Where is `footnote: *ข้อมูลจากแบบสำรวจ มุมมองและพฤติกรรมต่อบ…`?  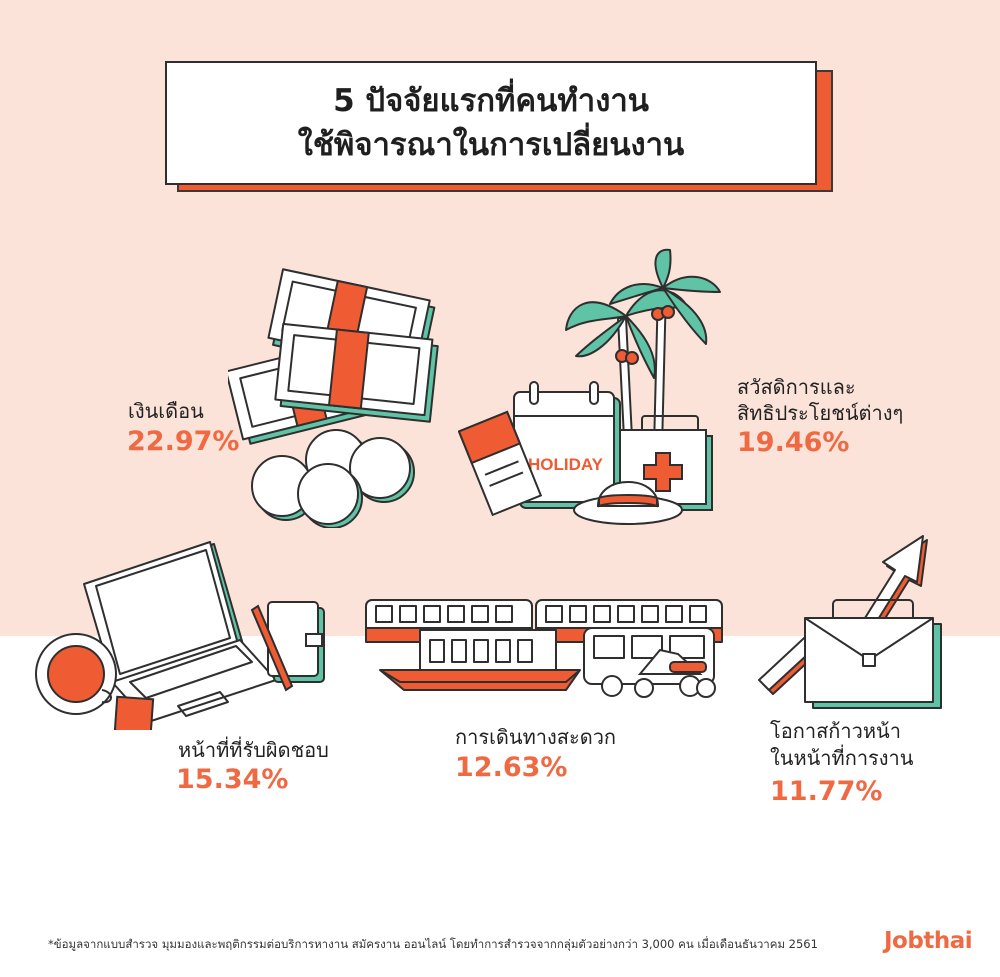
footnote: *ข้อมูลจากแบบสำรวจ มุมมองและพฤติกรรมต่อบ… is located at coordinates (433, 944).